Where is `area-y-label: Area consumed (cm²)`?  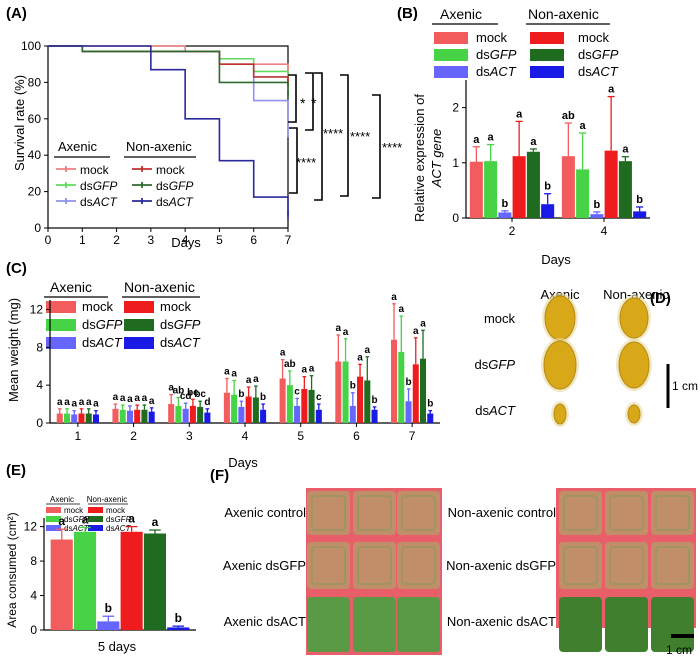 area-y-label: Area consumed (cm²) is located at coordinates (12, 569).